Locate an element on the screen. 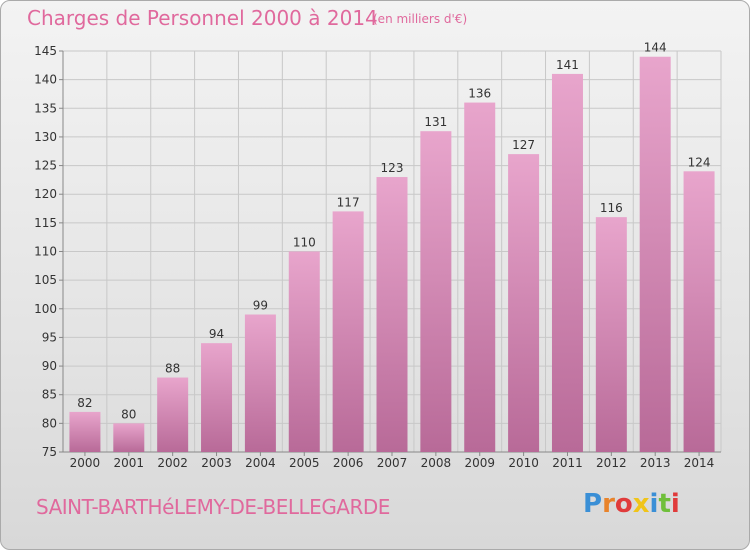 The image size is (750, 550). x-tick-label: 2013 is located at coordinates (655, 463).